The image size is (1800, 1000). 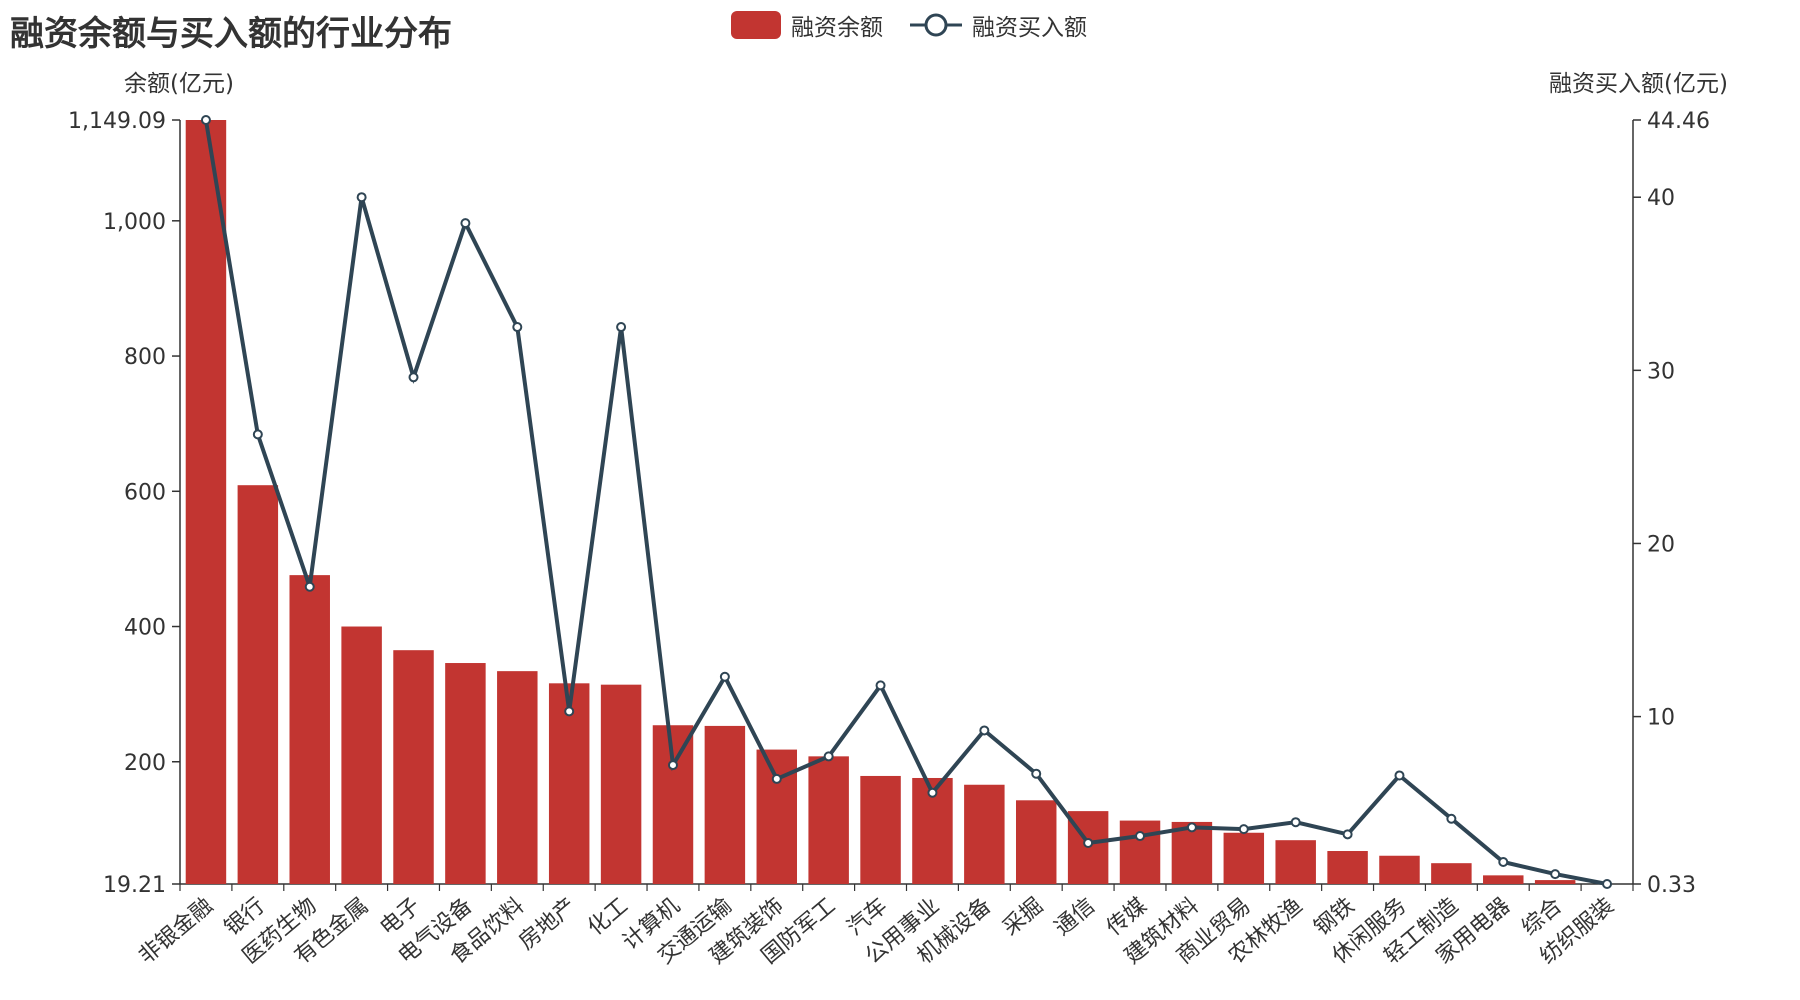 I want to click on line-point-纺织服装, so click(x=1607, y=884).